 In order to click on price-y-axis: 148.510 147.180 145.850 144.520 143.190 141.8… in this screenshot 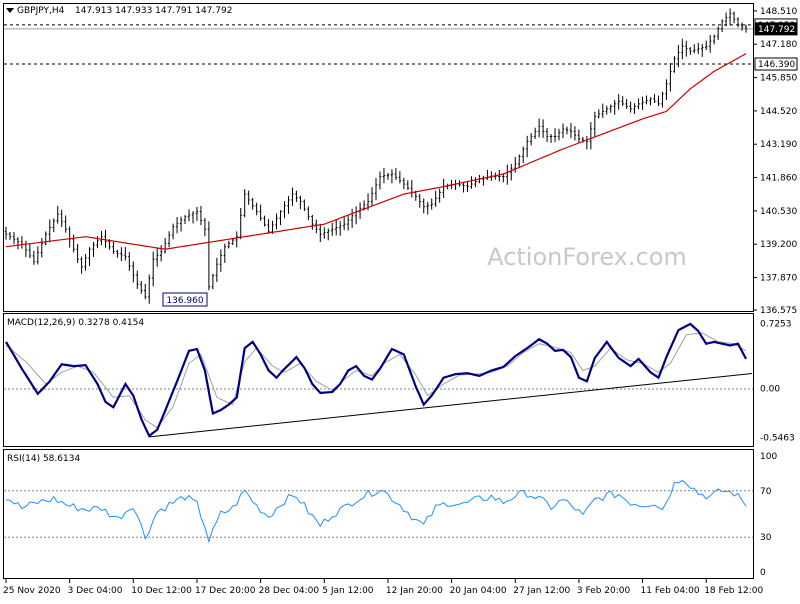, I will do `click(775, 161)`.